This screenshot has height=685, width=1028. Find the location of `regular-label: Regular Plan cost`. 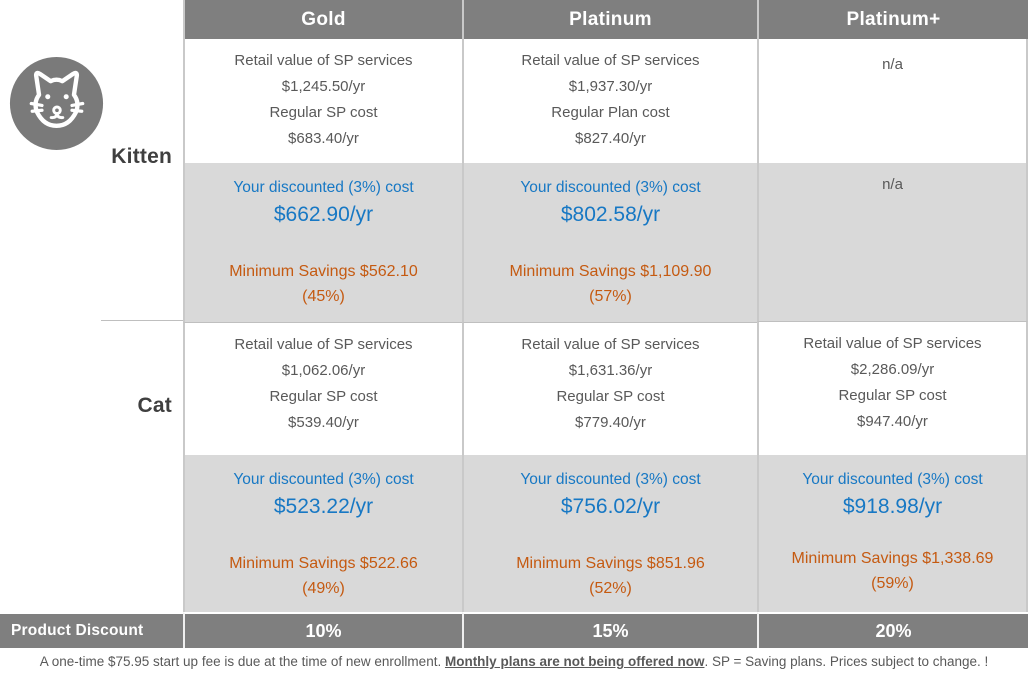

regular-label: Regular Plan cost is located at coordinates (610, 112).